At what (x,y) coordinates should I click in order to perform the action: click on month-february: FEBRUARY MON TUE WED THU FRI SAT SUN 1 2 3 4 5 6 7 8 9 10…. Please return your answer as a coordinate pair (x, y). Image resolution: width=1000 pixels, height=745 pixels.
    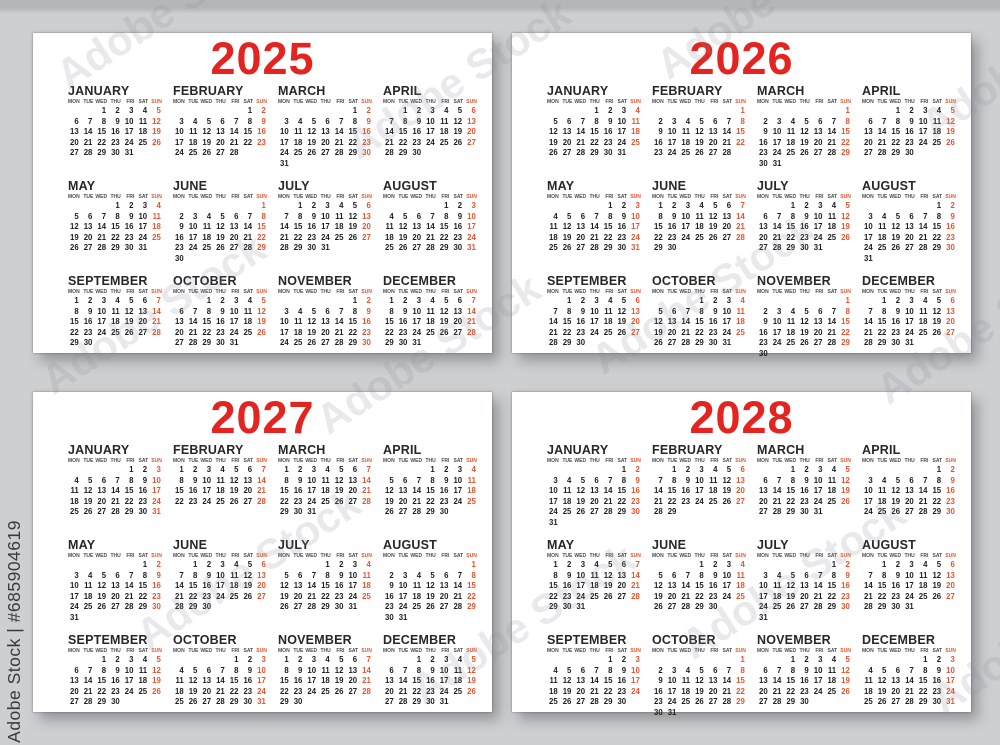
    Looking at the image, I should click on (221, 491).